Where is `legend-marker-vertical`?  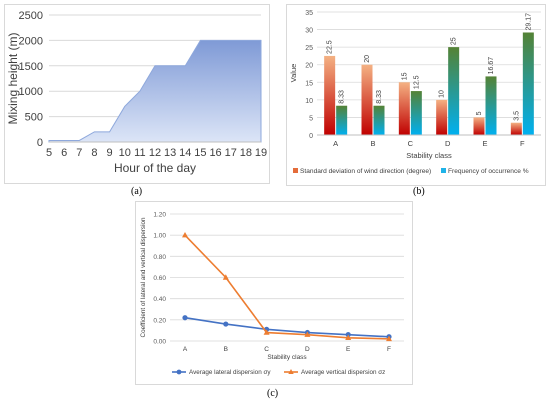 legend-marker-vertical is located at coordinates (291, 371).